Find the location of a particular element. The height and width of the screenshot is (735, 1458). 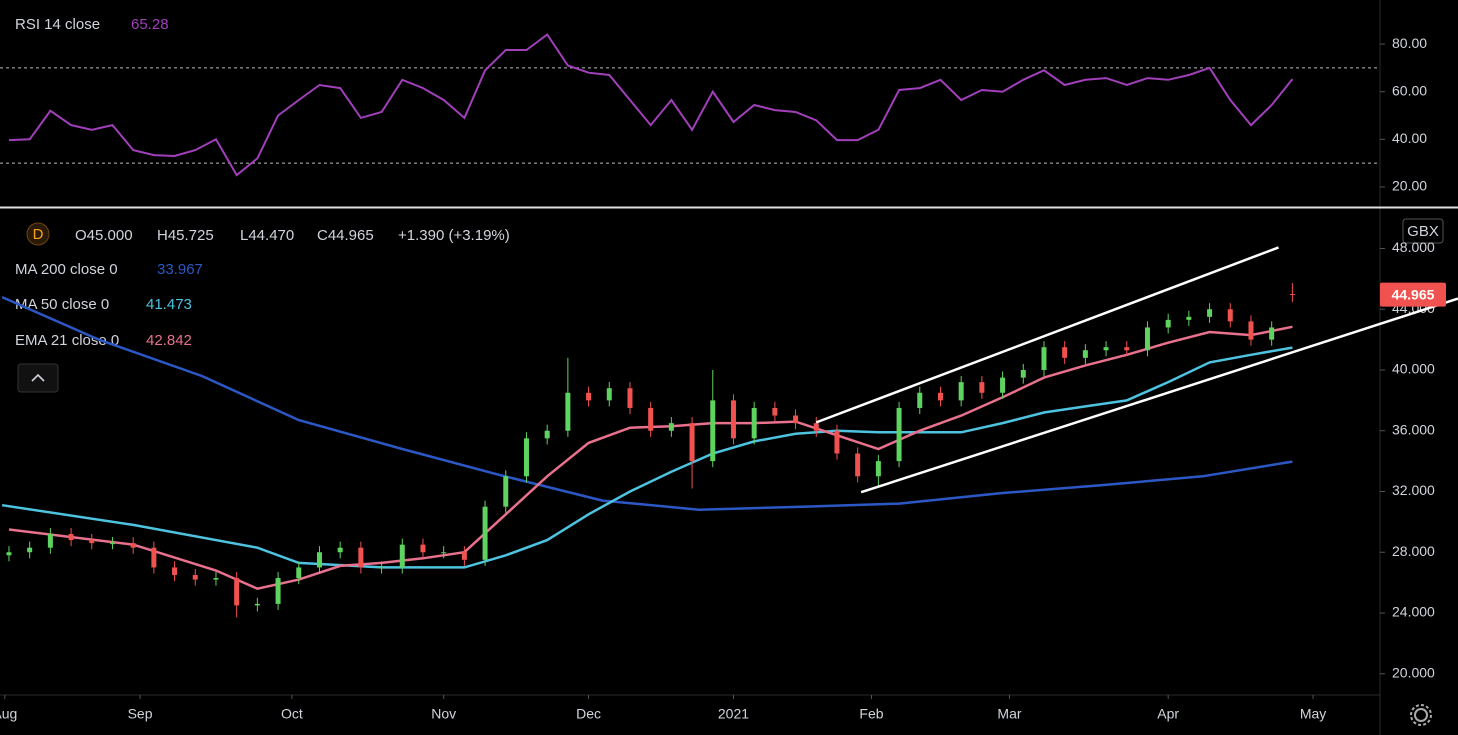

y-tick-label: 32.000 is located at coordinates (1413, 490).